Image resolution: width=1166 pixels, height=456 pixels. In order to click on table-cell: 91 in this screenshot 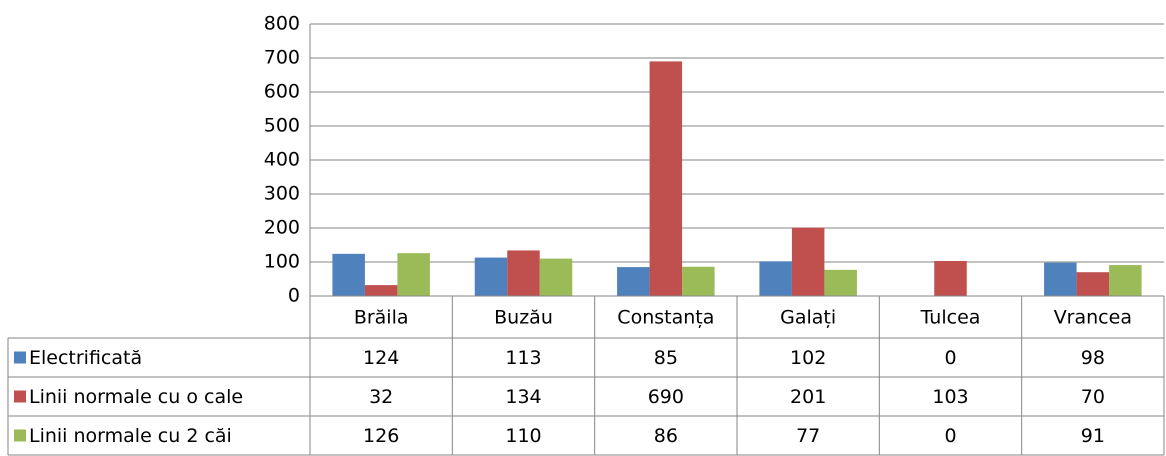, I will do `click(1093, 436)`.